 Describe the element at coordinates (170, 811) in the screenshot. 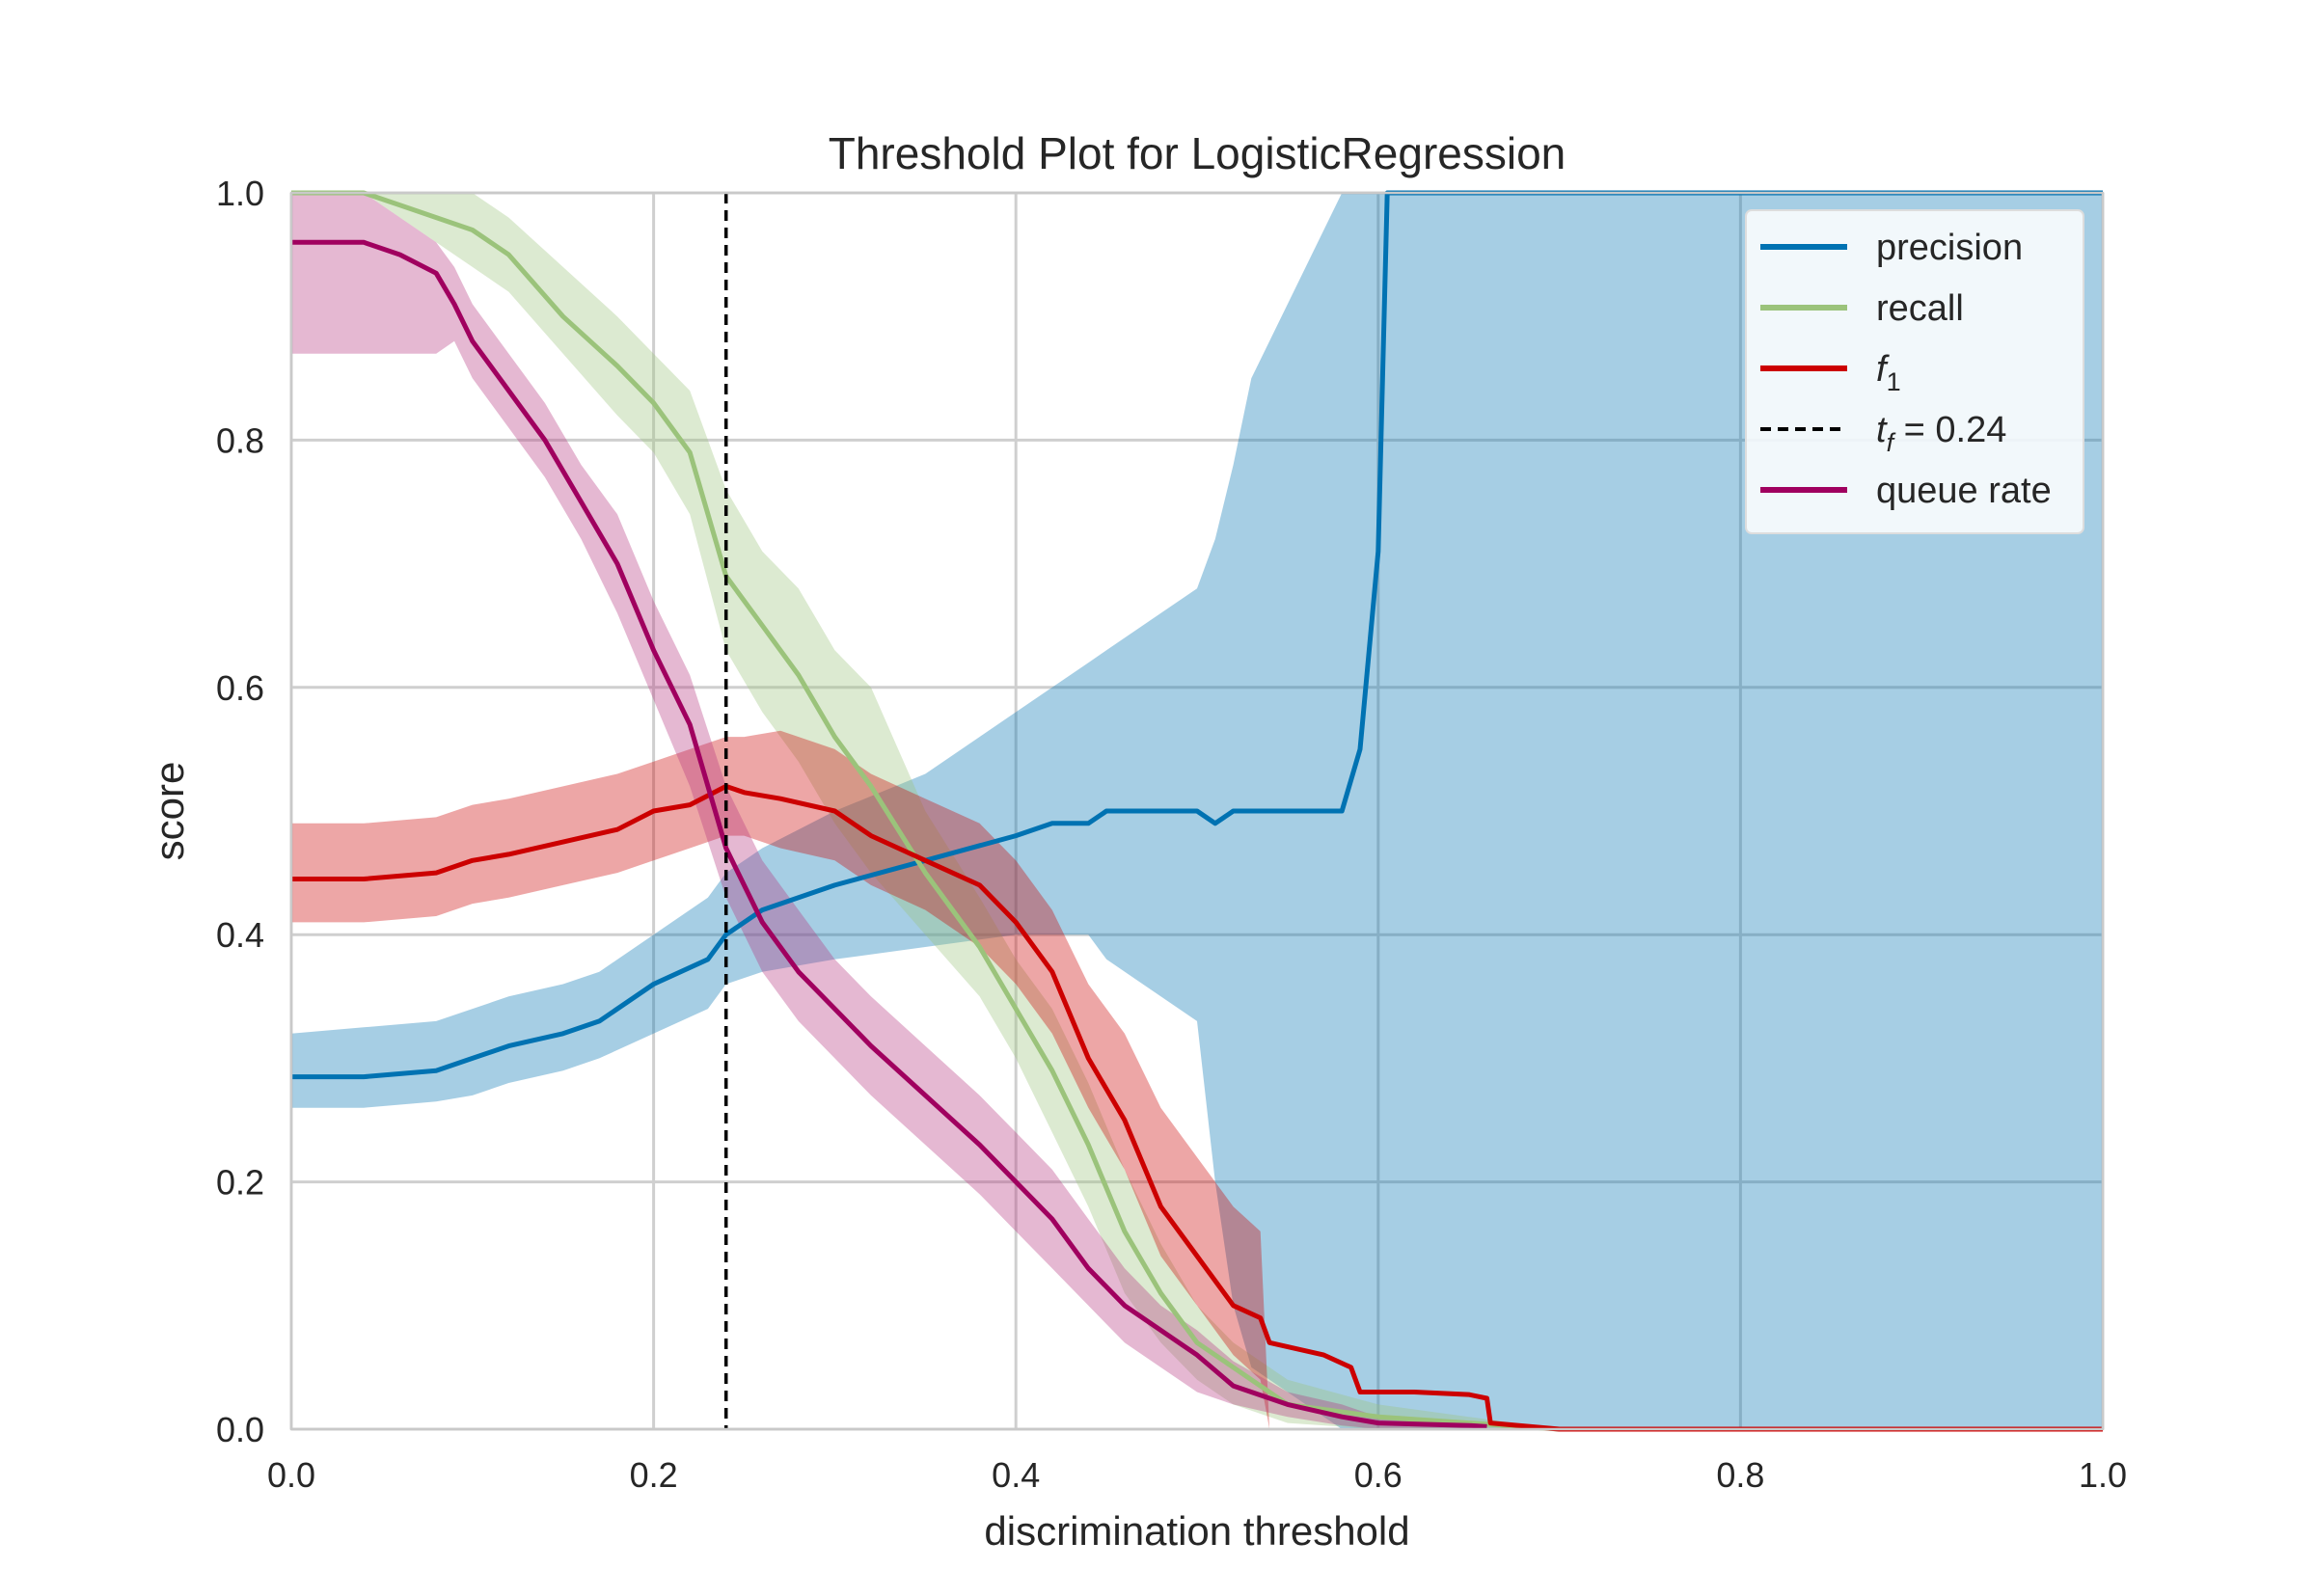

I see `y-axis-label: score` at that location.